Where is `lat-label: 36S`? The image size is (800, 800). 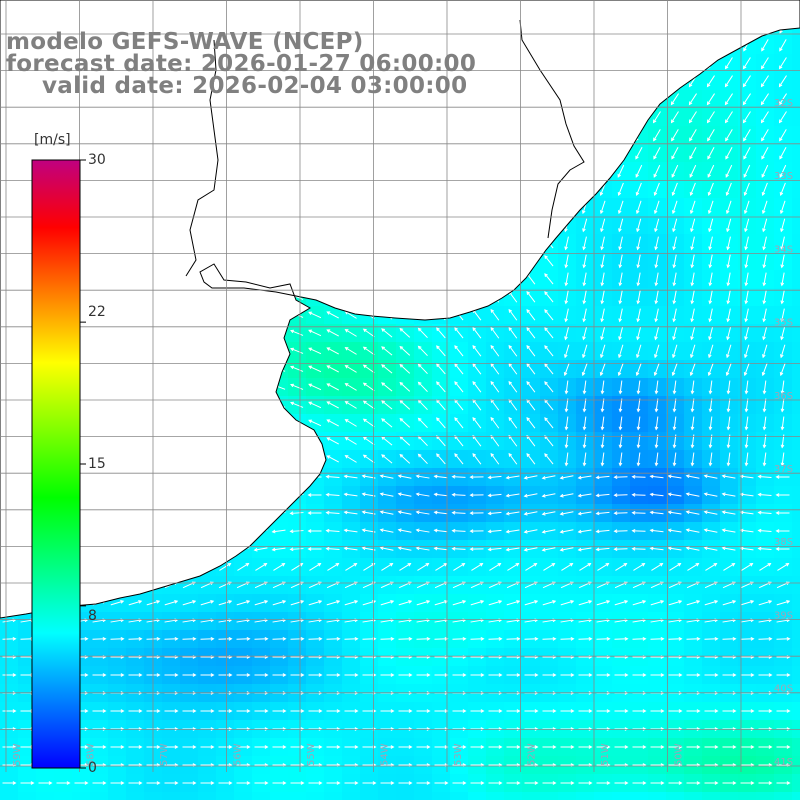
lat-label: 36S is located at coordinates (783, 396).